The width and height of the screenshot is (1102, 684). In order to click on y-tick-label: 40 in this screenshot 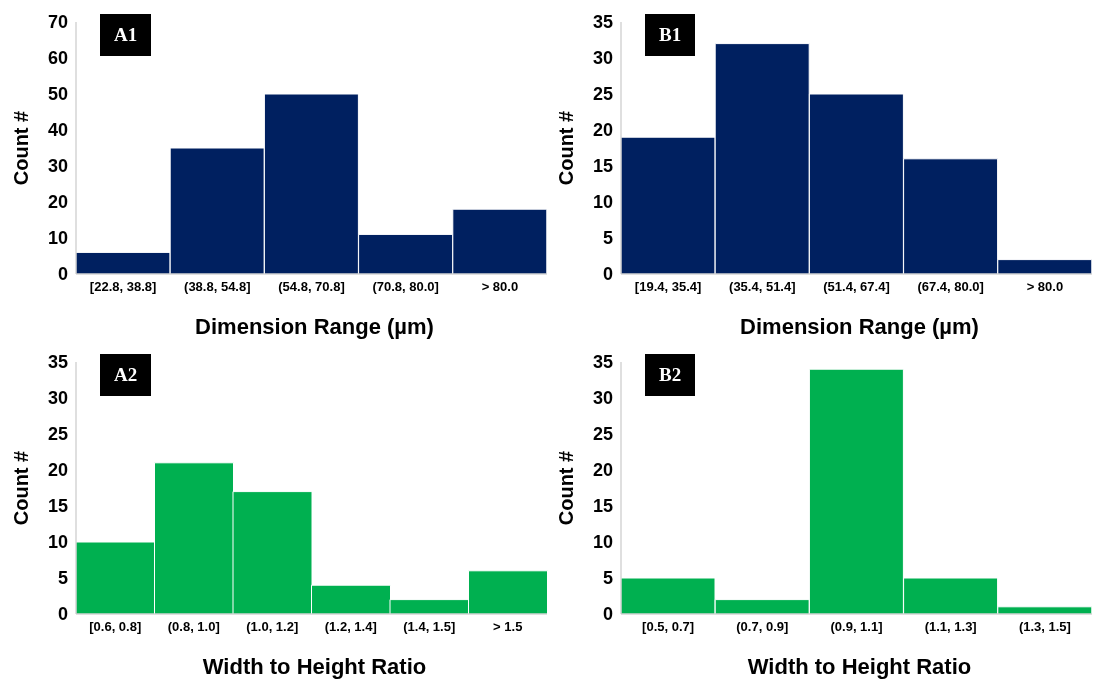, I will do `click(57, 130)`.